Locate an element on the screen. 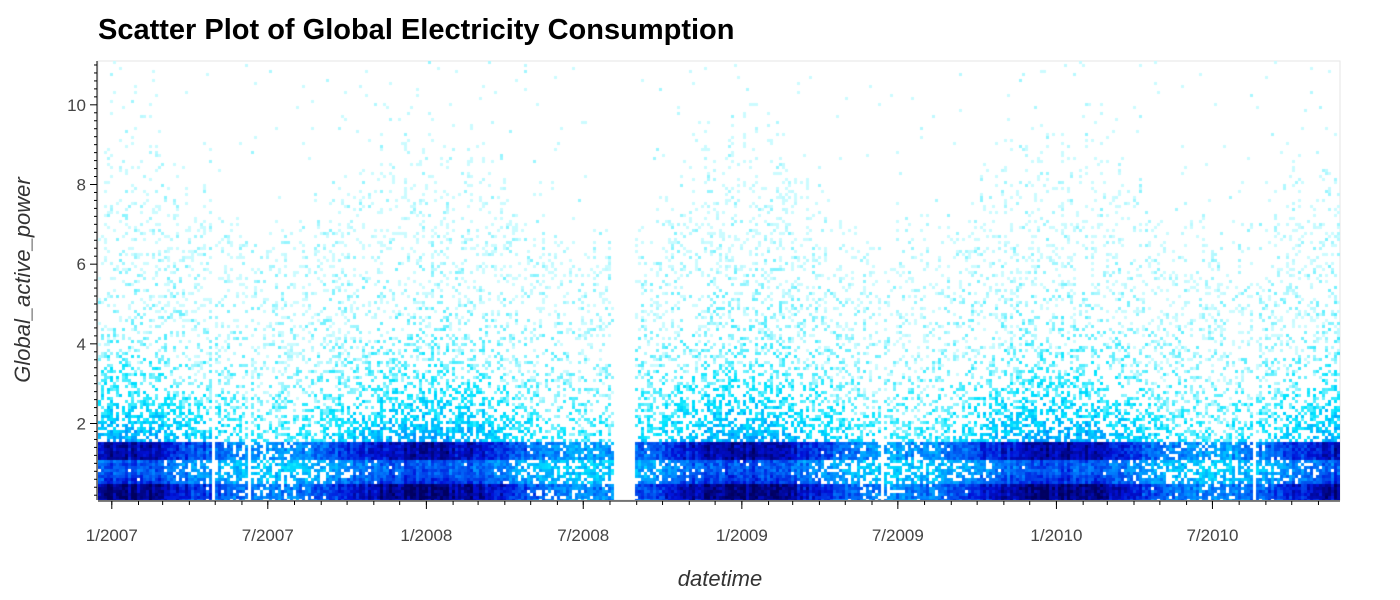 This screenshot has width=1400, height=600. x-axis-label: datetime is located at coordinates (720, 578).